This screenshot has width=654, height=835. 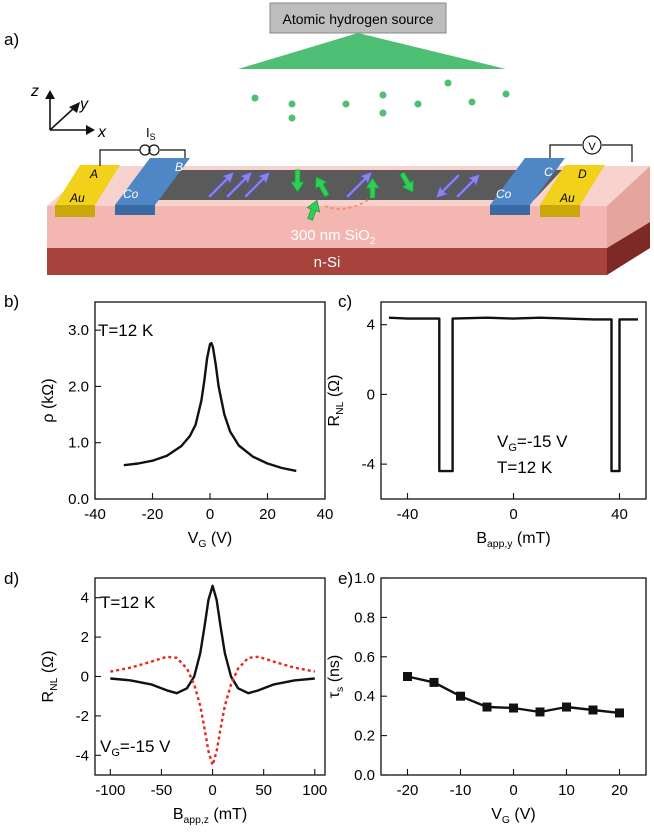 What do you see at coordinates (210, 816) in the screenshot?
I see `chart-d-xlabel: Bapp,z (mT)` at bounding box center [210, 816].